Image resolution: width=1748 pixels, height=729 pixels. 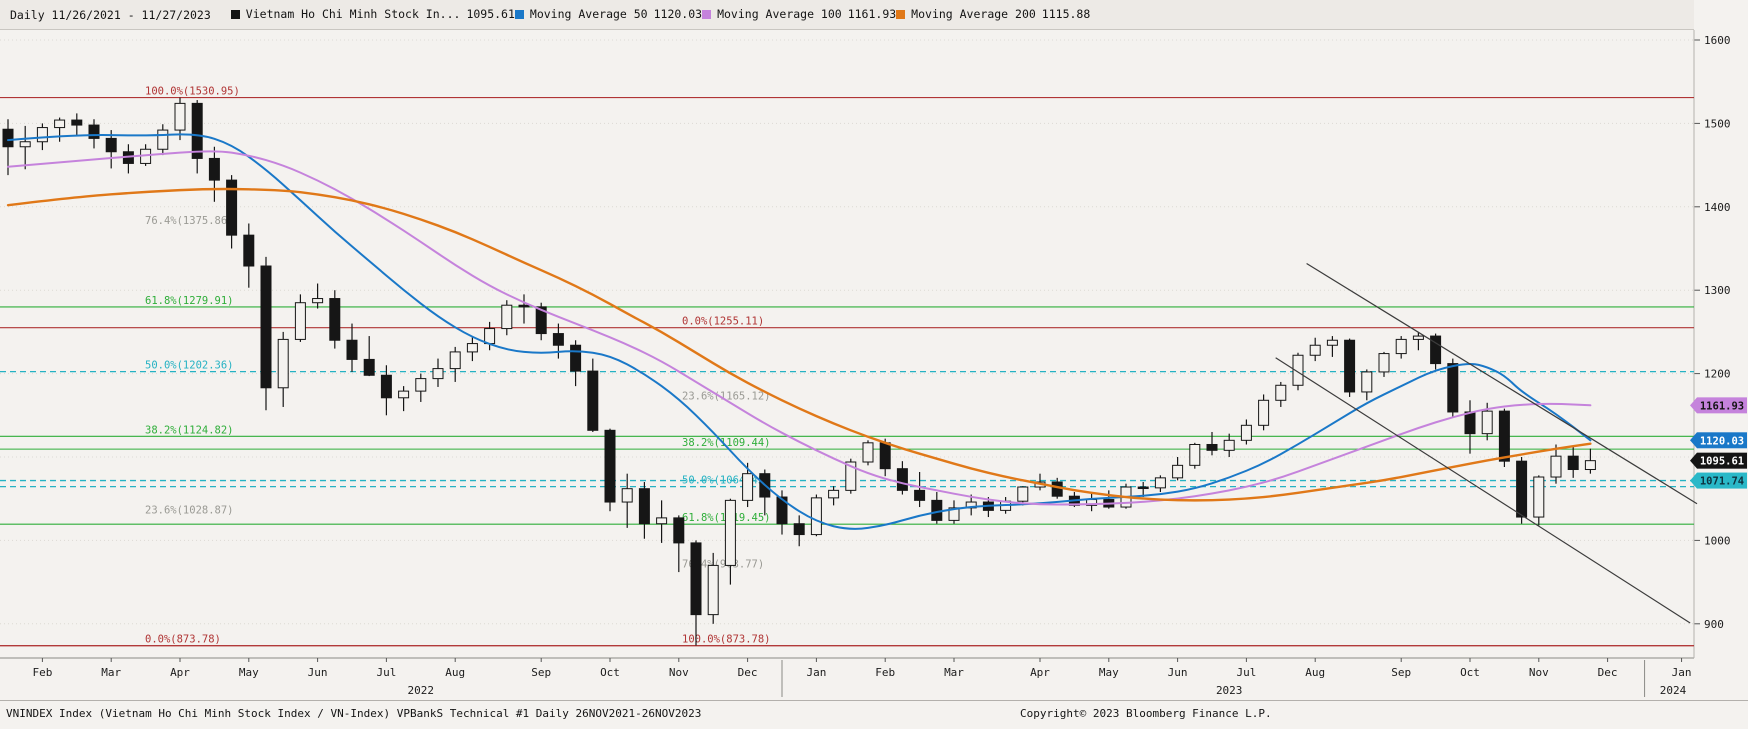 I want to click on legend-item-ma200: Moving Average 200 1115.88, so click(x=993, y=14).